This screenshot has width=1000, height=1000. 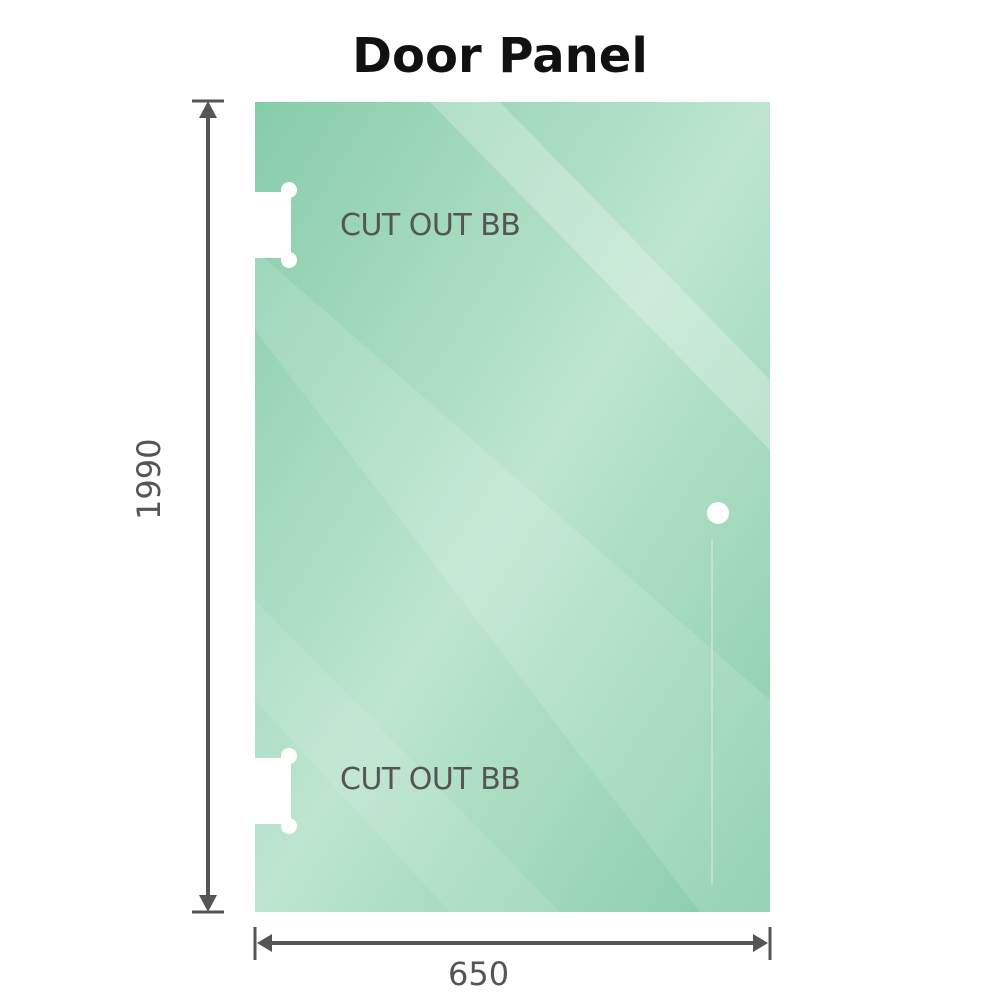 What do you see at coordinates (149, 479) in the screenshot?
I see `height-label: 1990` at bounding box center [149, 479].